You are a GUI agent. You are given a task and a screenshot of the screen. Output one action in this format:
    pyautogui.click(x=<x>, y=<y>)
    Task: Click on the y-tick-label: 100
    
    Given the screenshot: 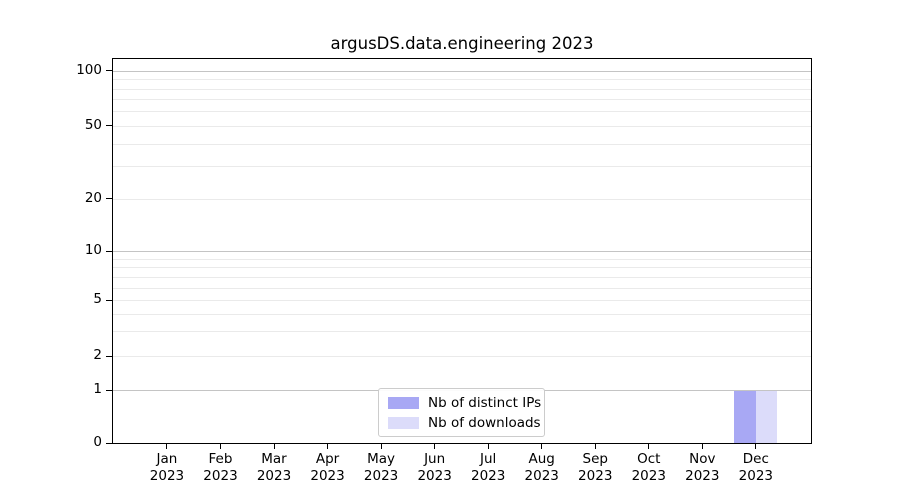 What is the action you would take?
    pyautogui.click(x=89, y=69)
    